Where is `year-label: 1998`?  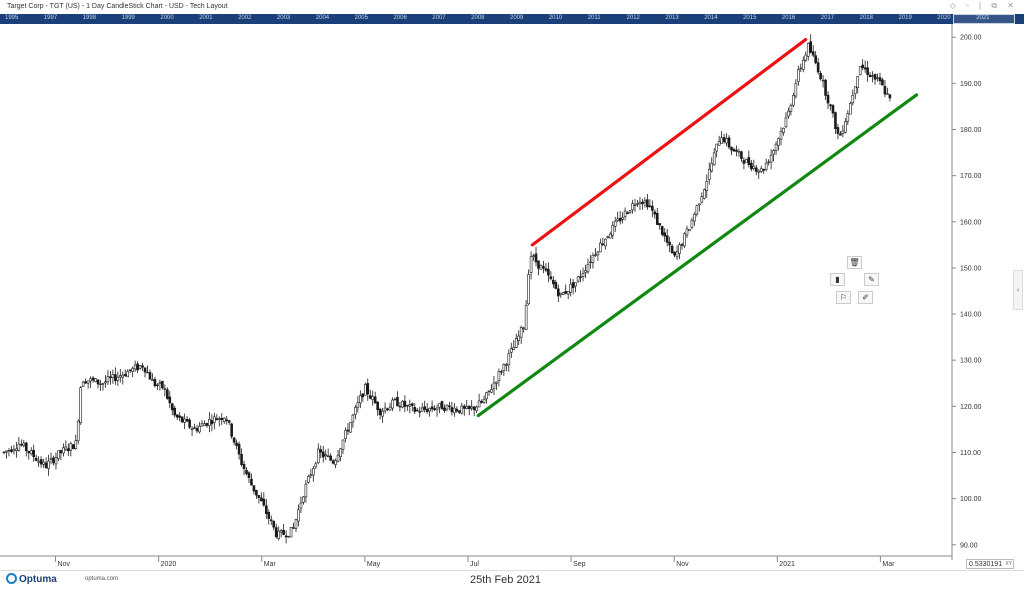
year-label: 1998 is located at coordinates (89, 18).